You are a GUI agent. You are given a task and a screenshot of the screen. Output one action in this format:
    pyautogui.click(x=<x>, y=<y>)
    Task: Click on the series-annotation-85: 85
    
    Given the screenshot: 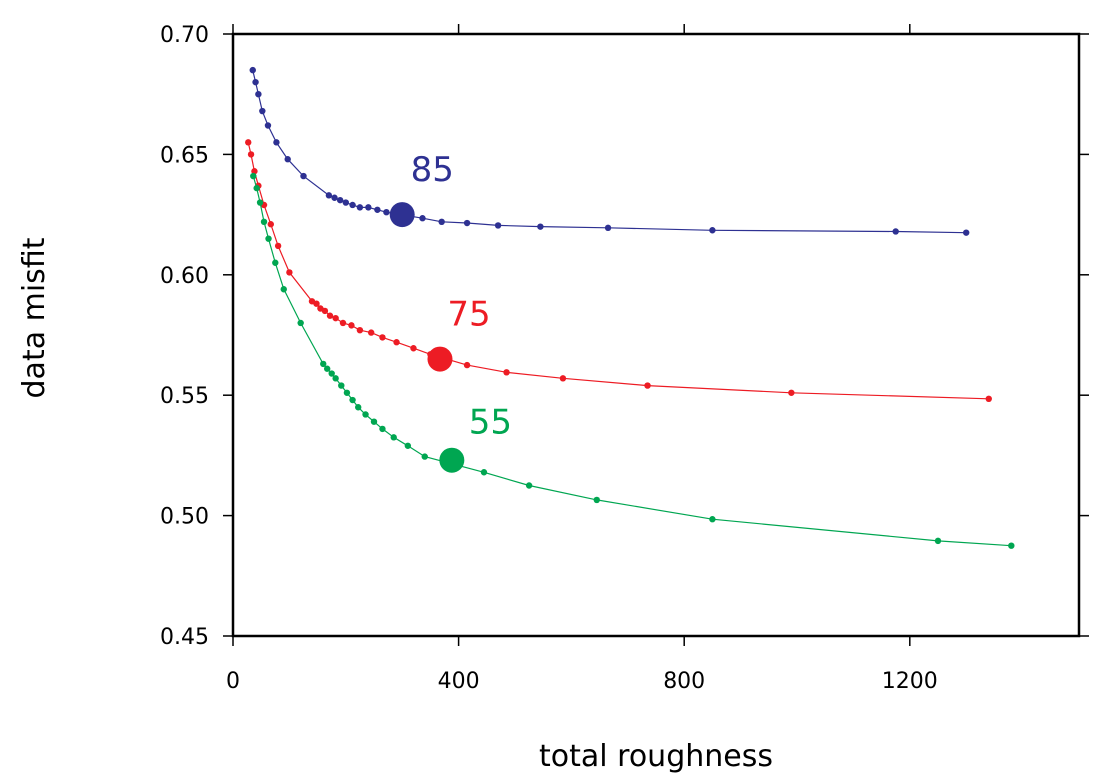 What is the action you would take?
    pyautogui.click(x=432, y=170)
    